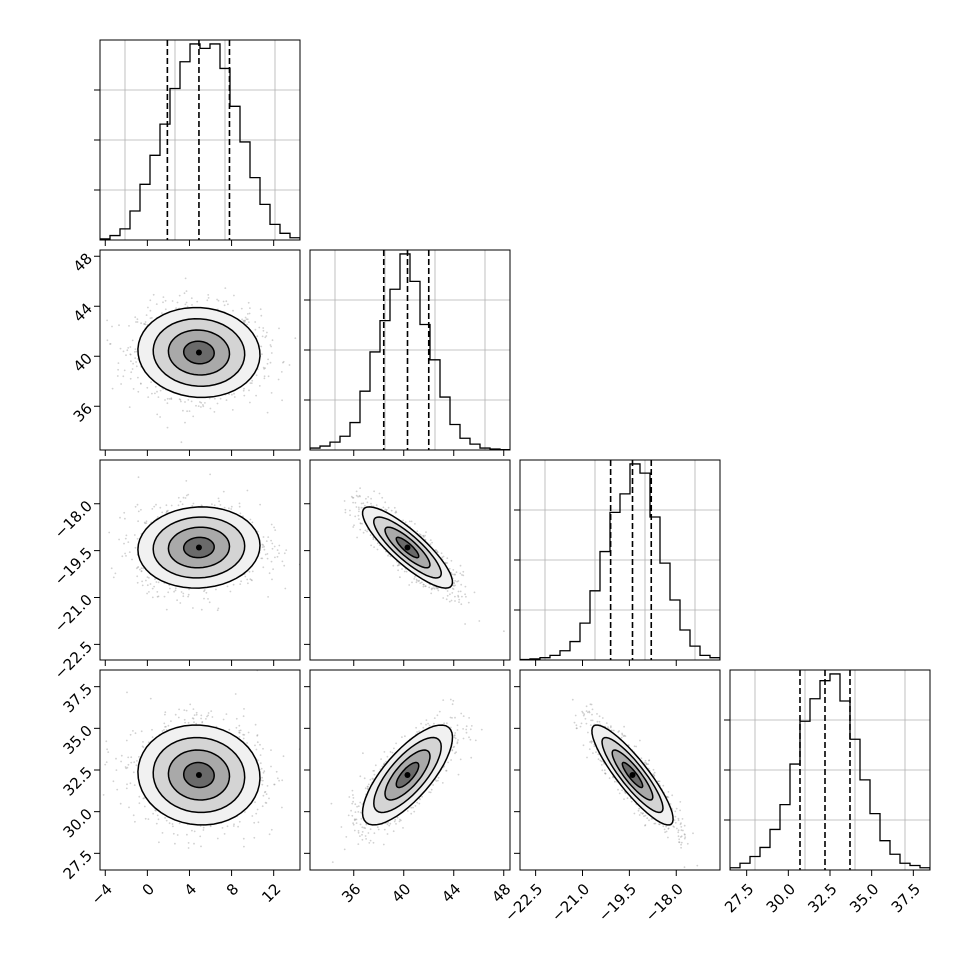 This screenshot has height=970, width=970. What do you see at coordinates (620, 560) in the screenshot?
I see `hist-grid` at bounding box center [620, 560].